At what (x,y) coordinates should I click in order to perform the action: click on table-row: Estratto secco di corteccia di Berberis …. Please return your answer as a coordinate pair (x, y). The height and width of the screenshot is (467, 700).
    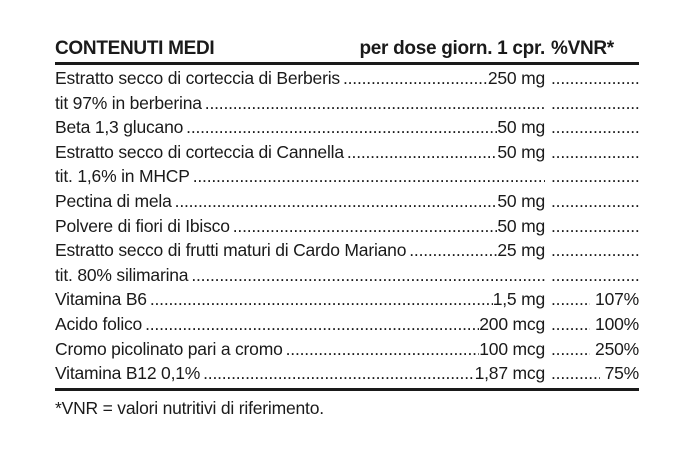
    Looking at the image, I should click on (347, 78).